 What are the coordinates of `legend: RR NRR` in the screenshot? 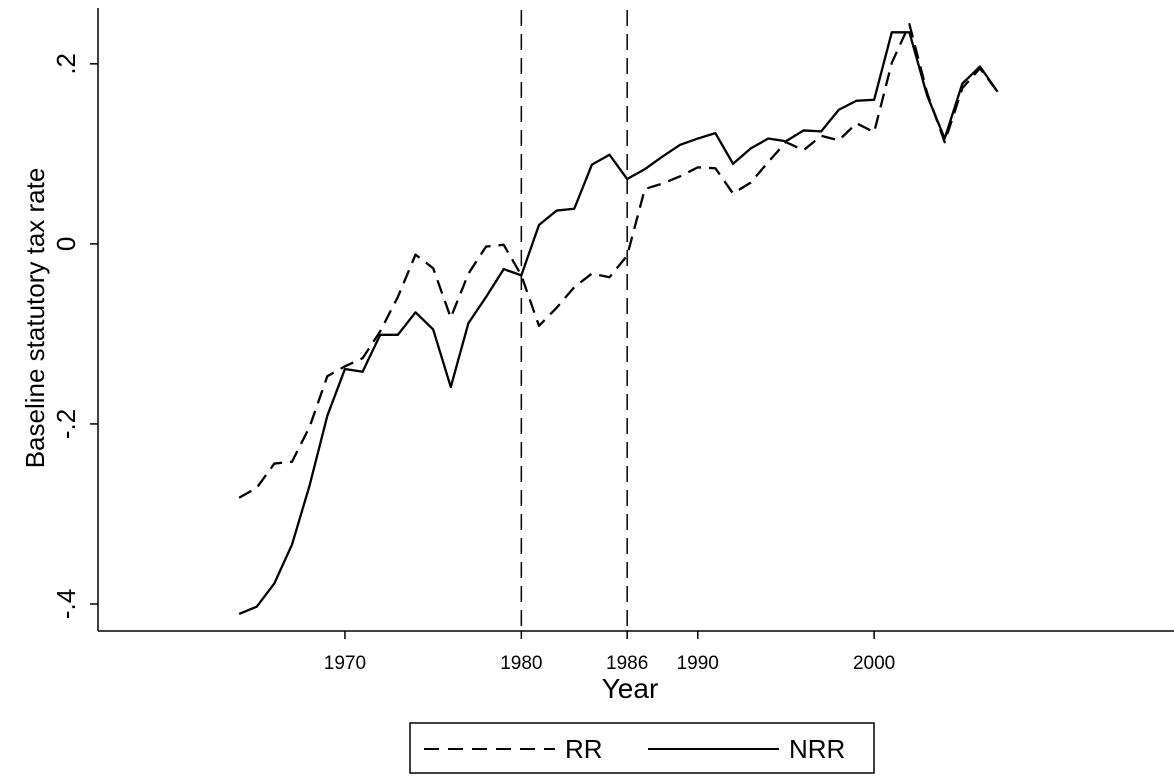 It's located at (642, 748).